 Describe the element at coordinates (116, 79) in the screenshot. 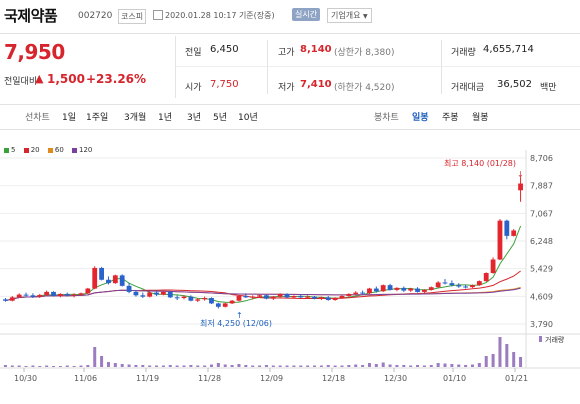

I see `price-change-percent: +23.26%` at that location.